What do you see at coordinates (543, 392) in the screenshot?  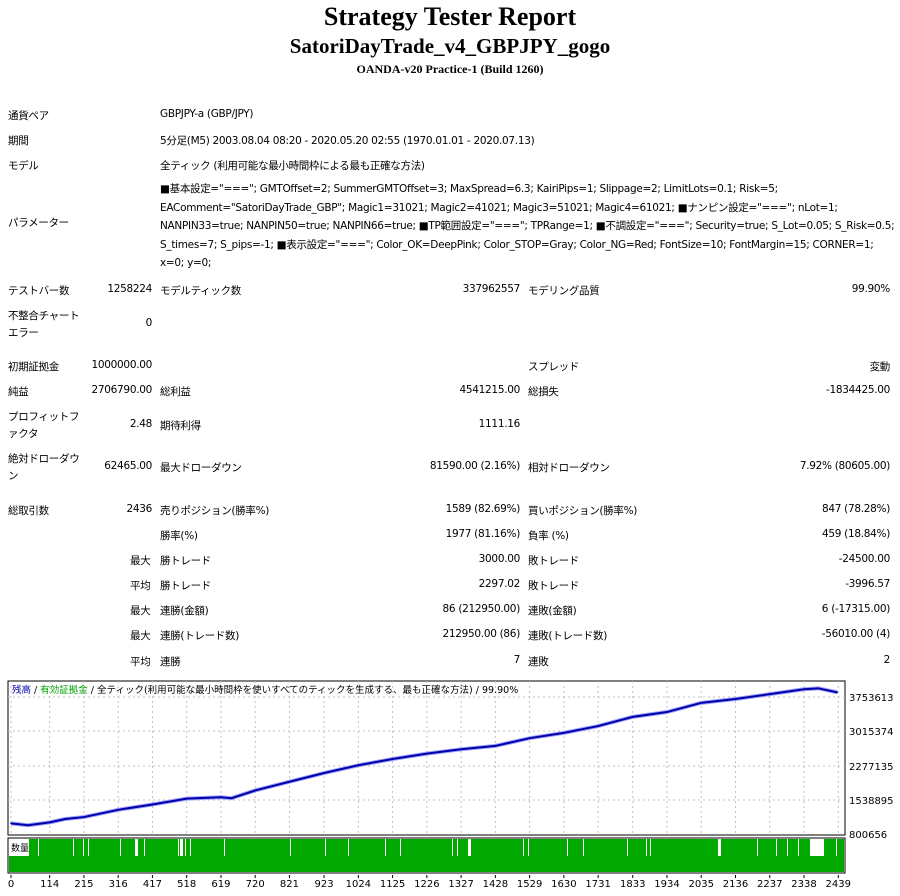 I see `gross-loss-label: 総損失` at bounding box center [543, 392].